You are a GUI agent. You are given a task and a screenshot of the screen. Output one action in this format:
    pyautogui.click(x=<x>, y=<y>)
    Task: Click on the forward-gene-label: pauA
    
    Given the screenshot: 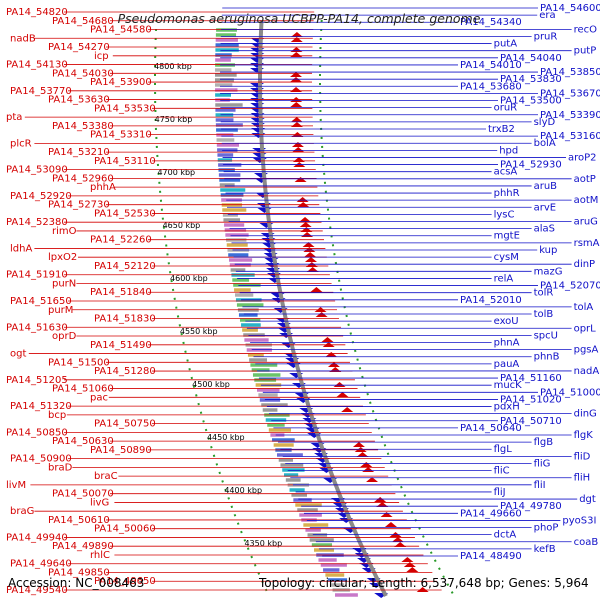 What is the action you would take?
    pyautogui.click(x=507, y=364)
    